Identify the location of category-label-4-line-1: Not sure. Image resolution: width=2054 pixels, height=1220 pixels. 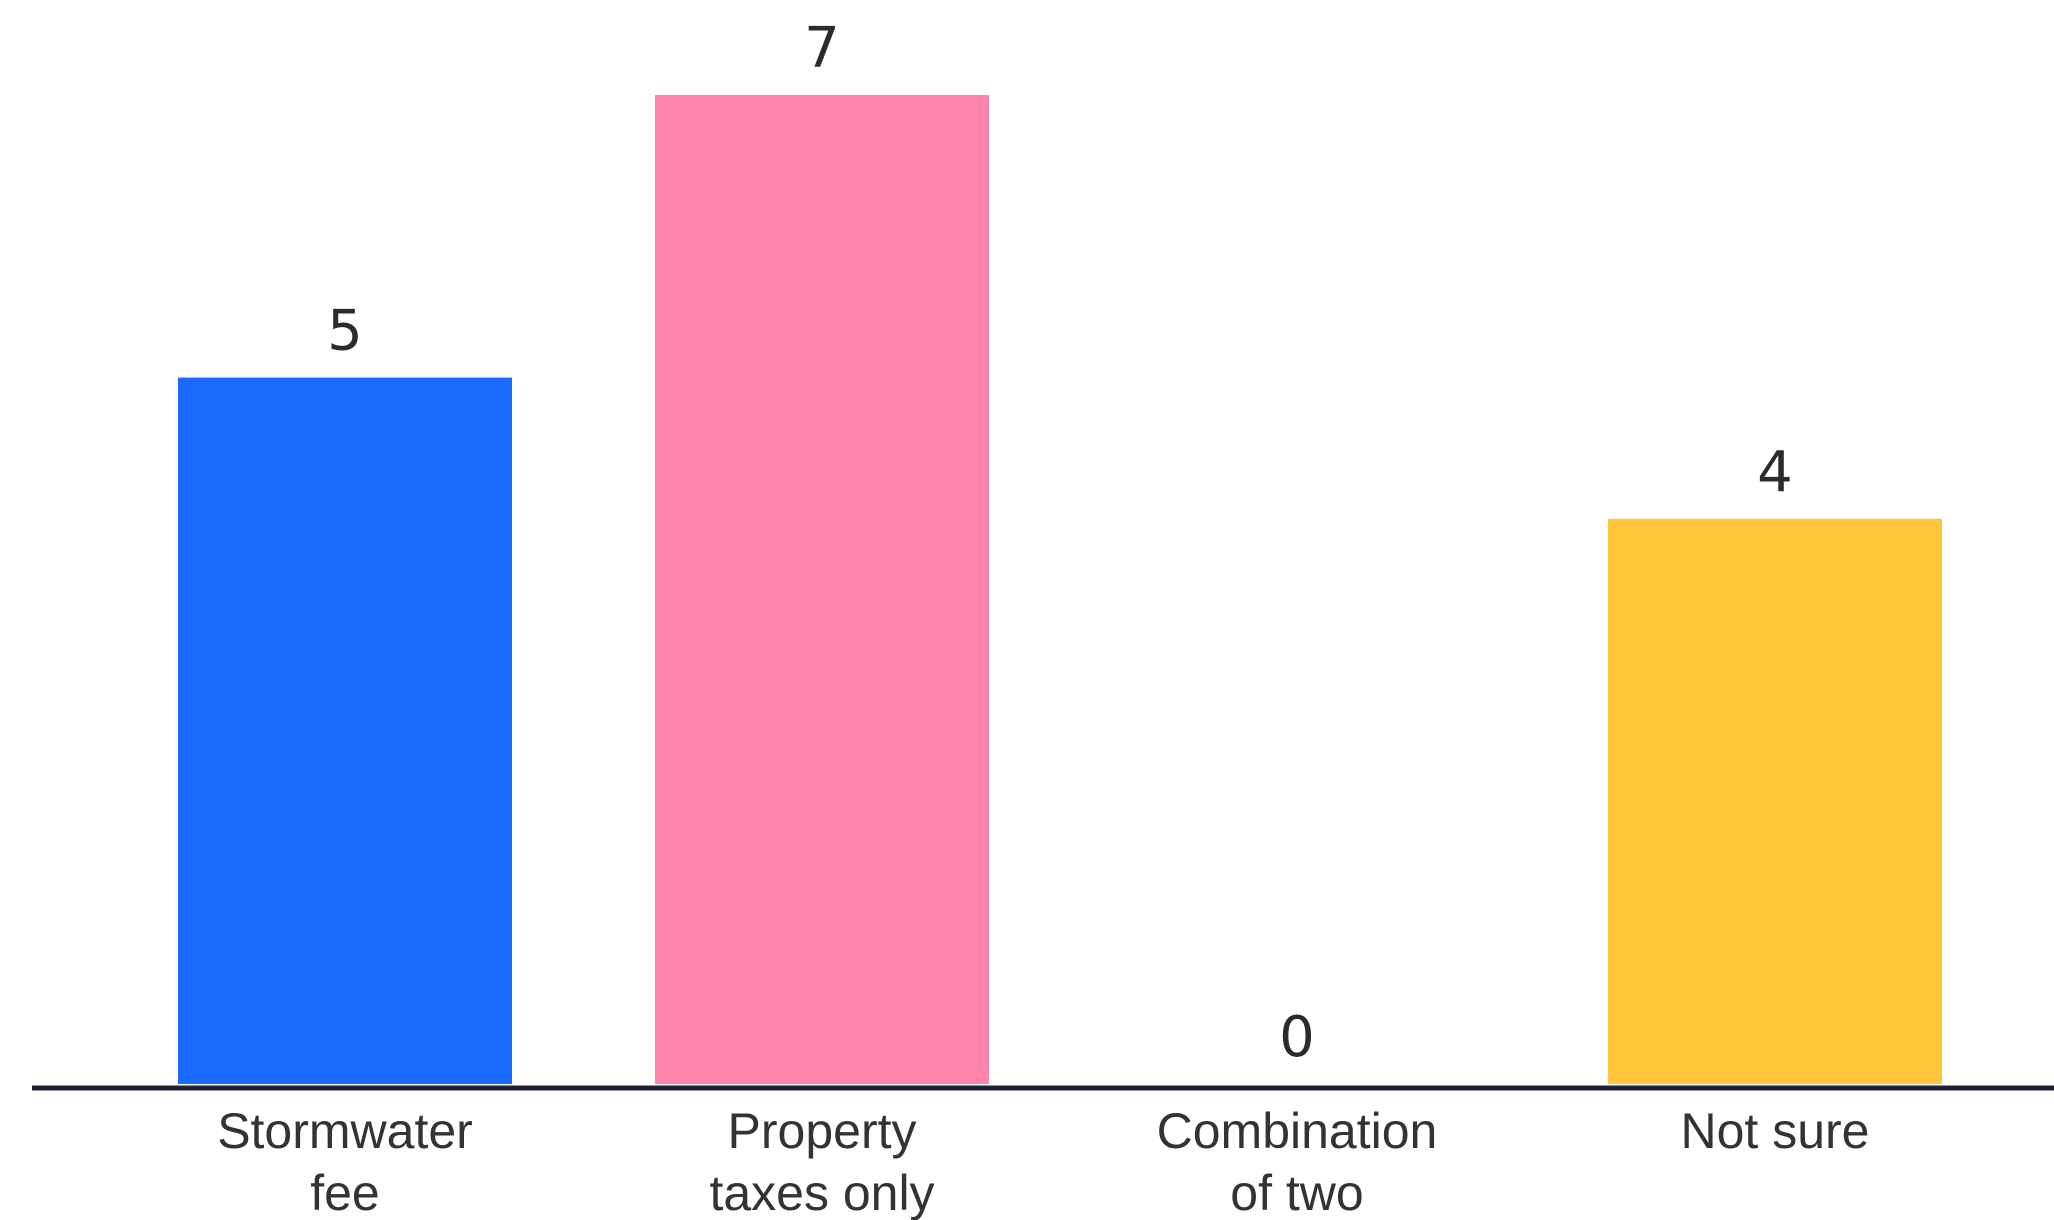
(1775, 1131).